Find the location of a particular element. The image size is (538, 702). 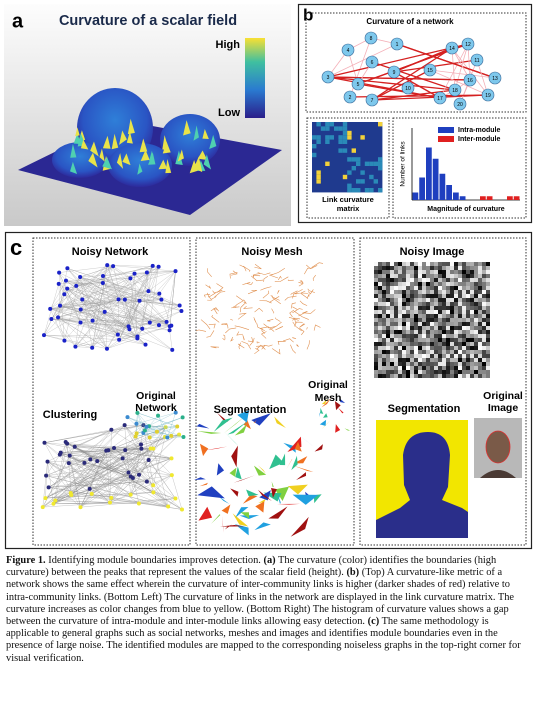

caption-bold: (b) is located at coordinates (353, 573).